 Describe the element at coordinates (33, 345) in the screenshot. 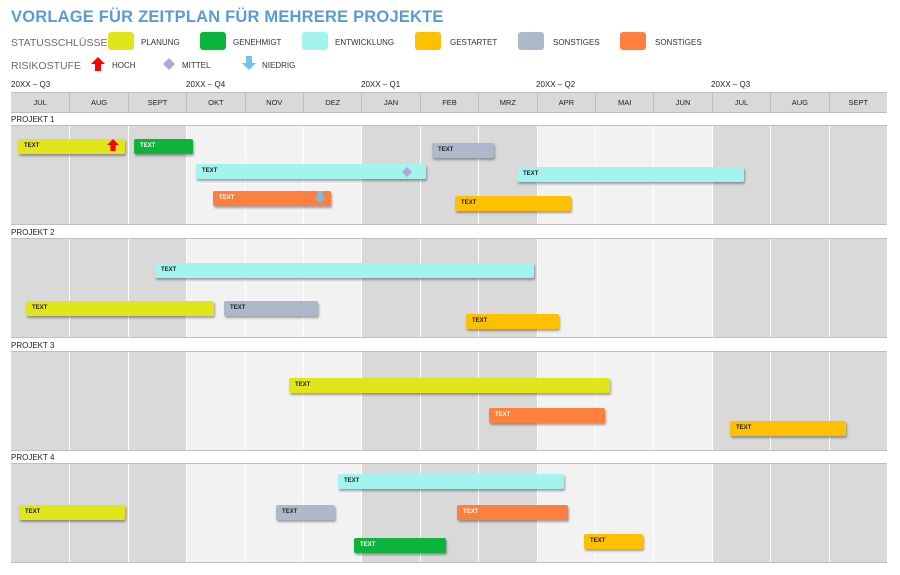

I see `project-label: PROJEKT 3` at that location.